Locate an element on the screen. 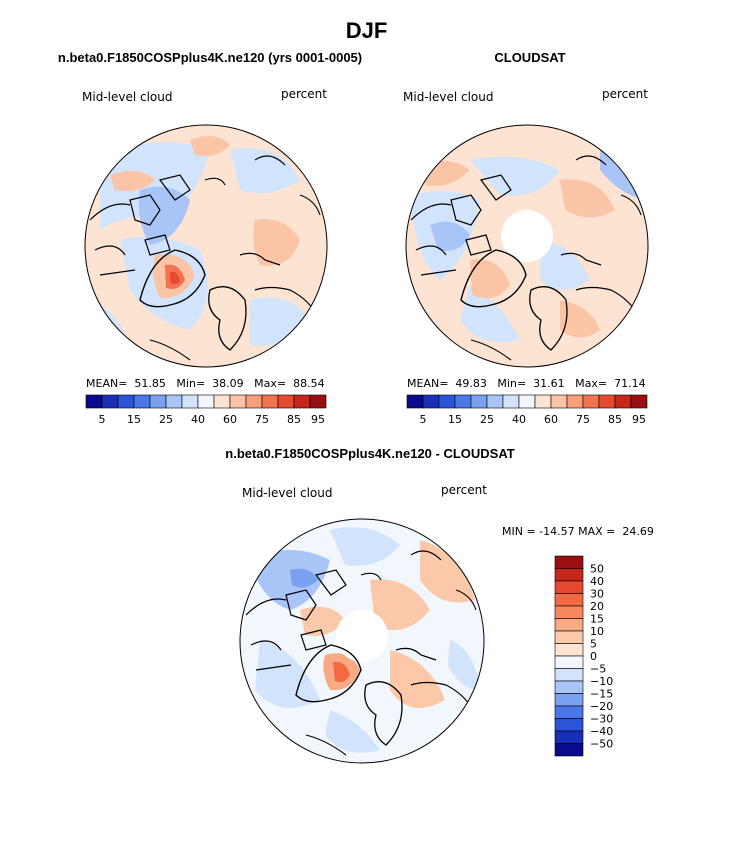 The image size is (733, 853). model-stats: MEAN= 51.85 Min= 38.09 Max= 88.54 is located at coordinates (205, 383).